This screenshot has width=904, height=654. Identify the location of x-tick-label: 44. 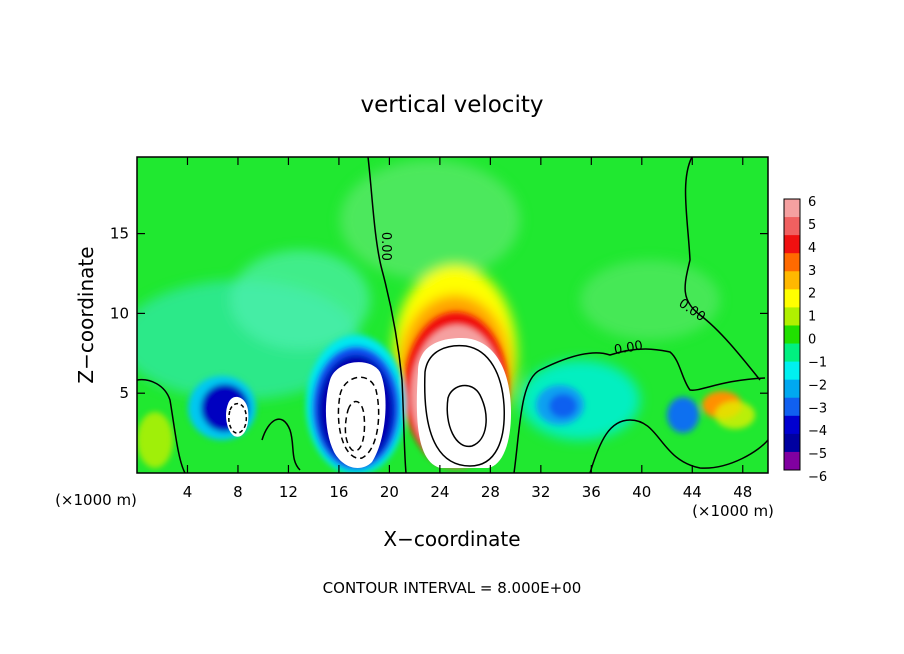
(692, 492).